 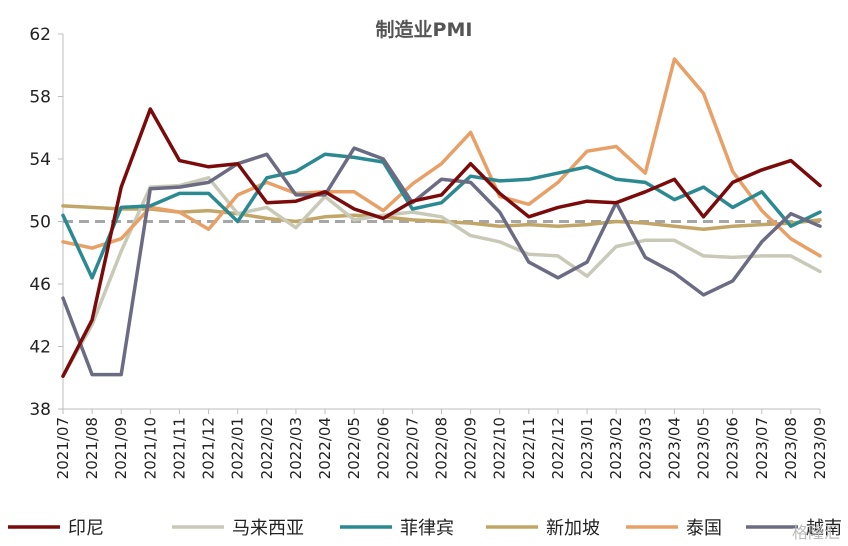 What do you see at coordinates (354, 448) in the screenshot?
I see `x-tick-label: 2022/05` at bounding box center [354, 448].